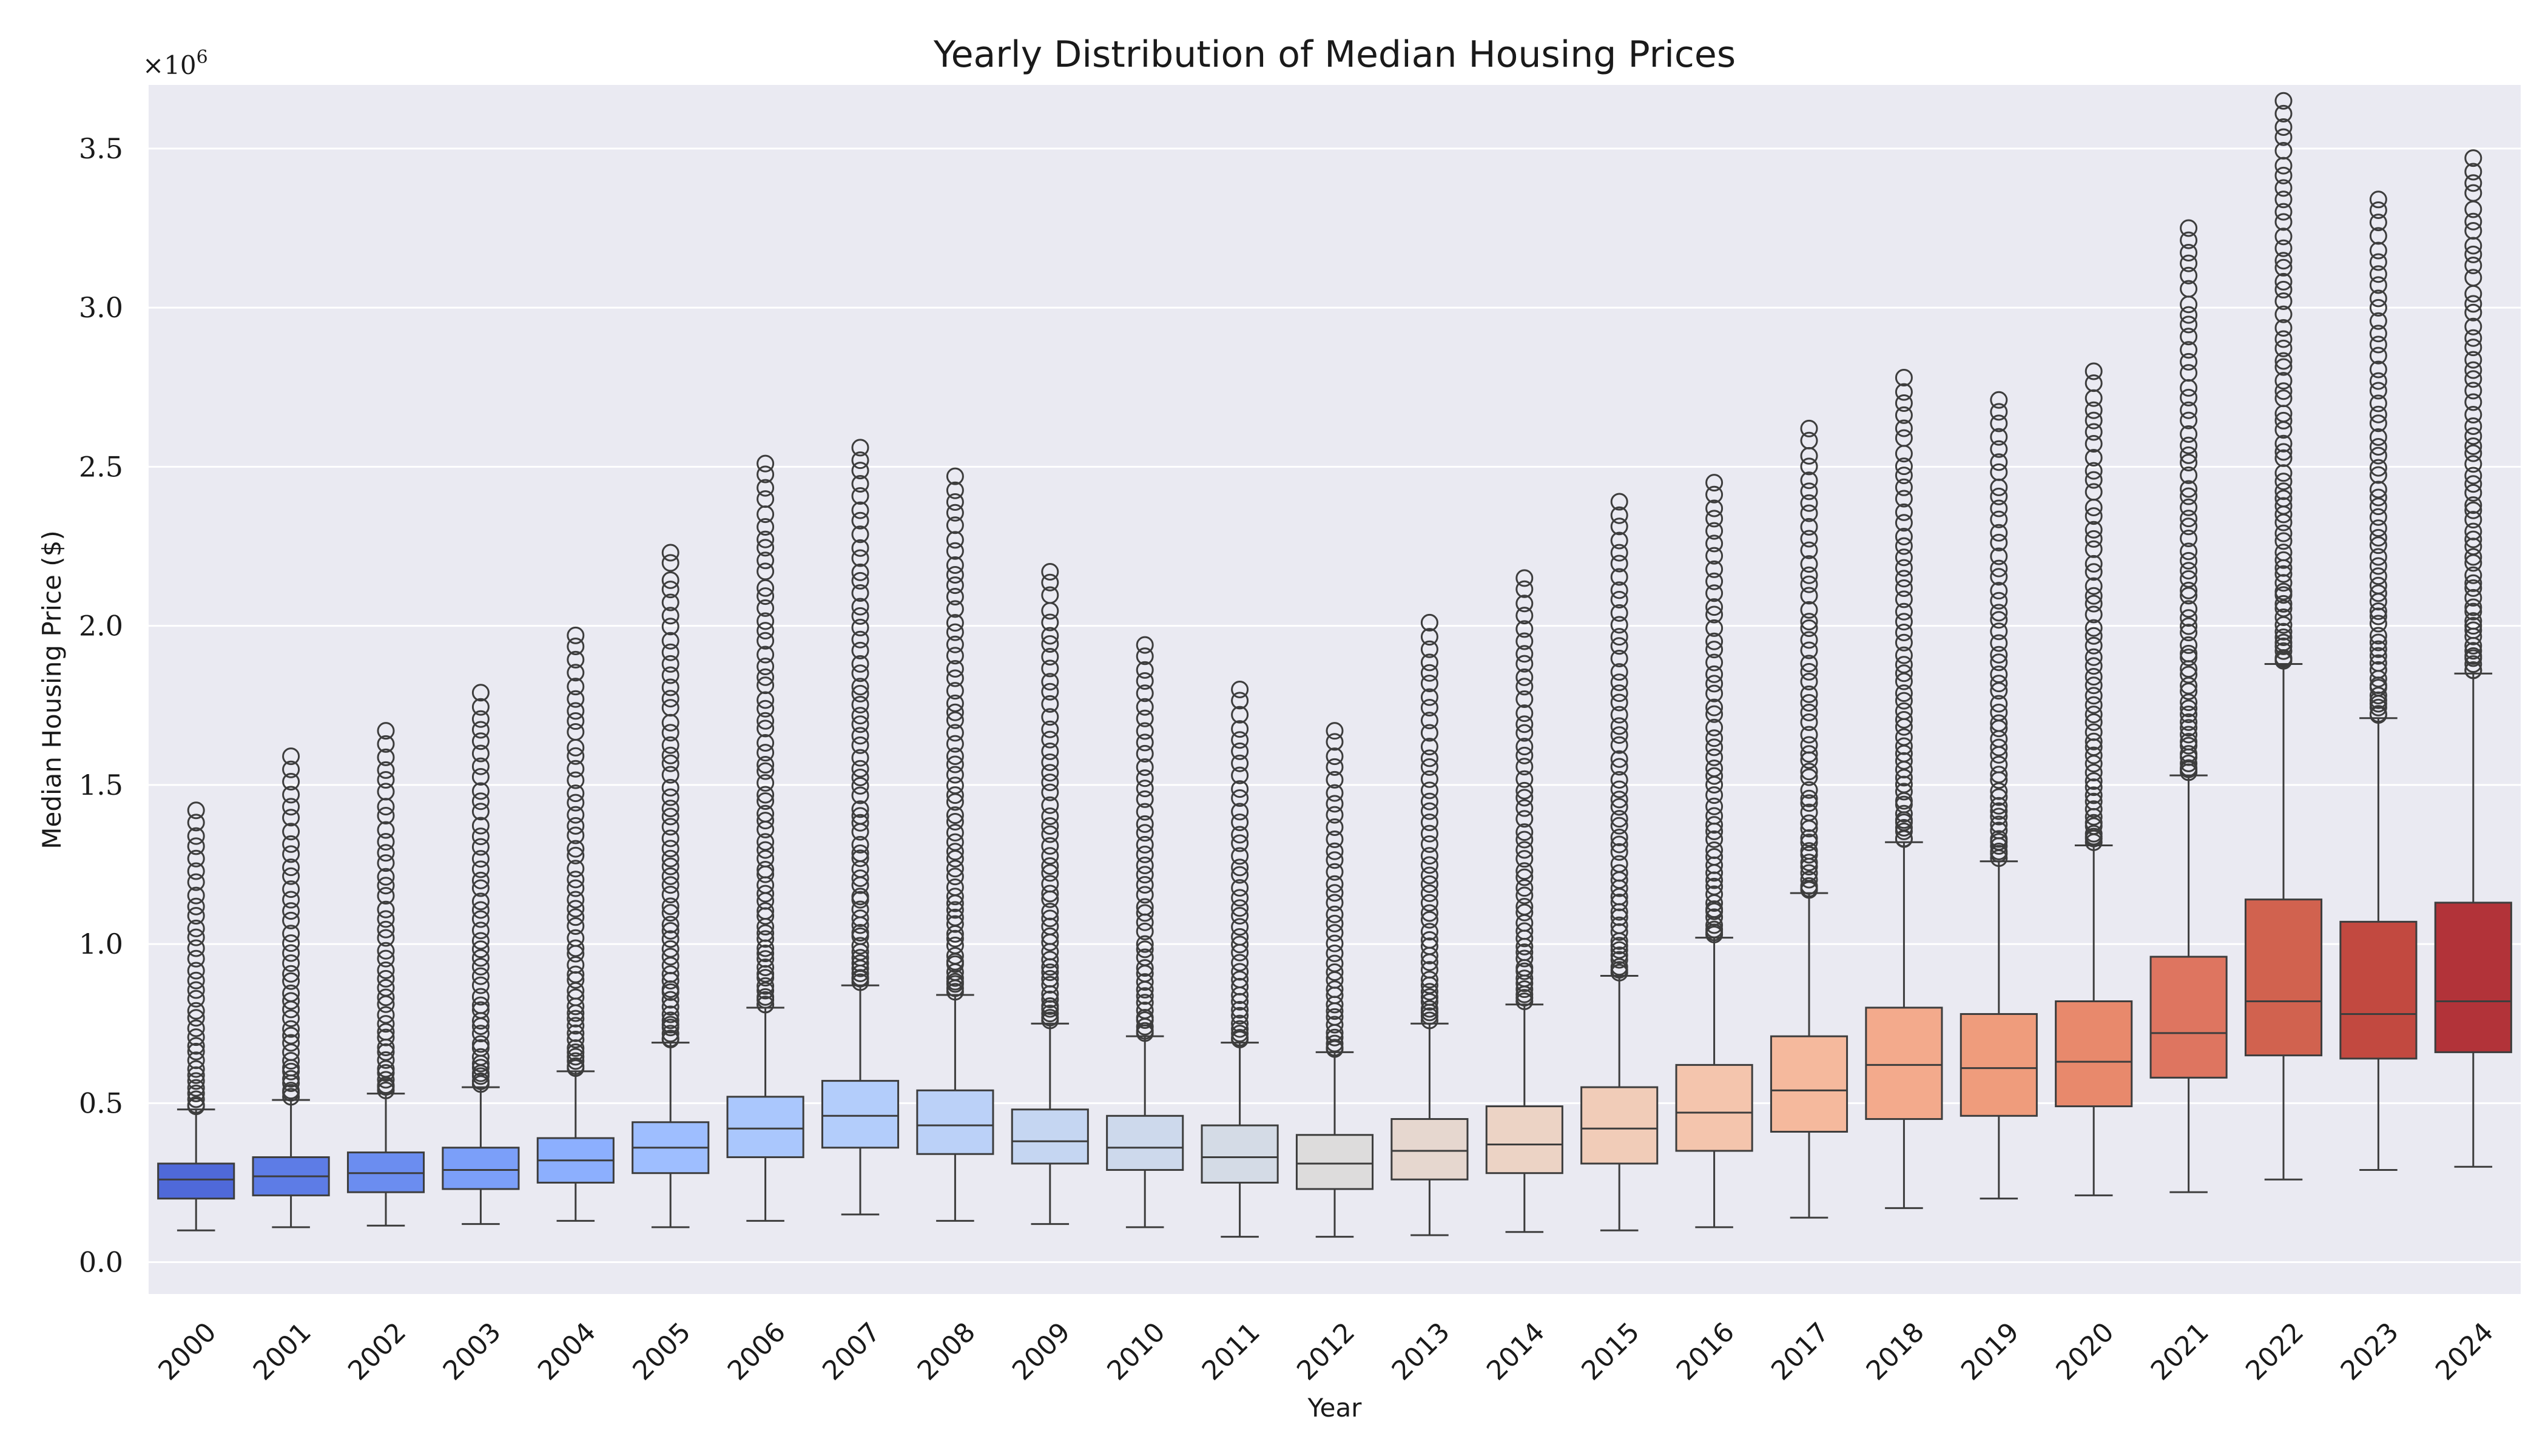  Describe the element at coordinates (481, 1168) in the screenshot. I see `box-iqr` at that location.